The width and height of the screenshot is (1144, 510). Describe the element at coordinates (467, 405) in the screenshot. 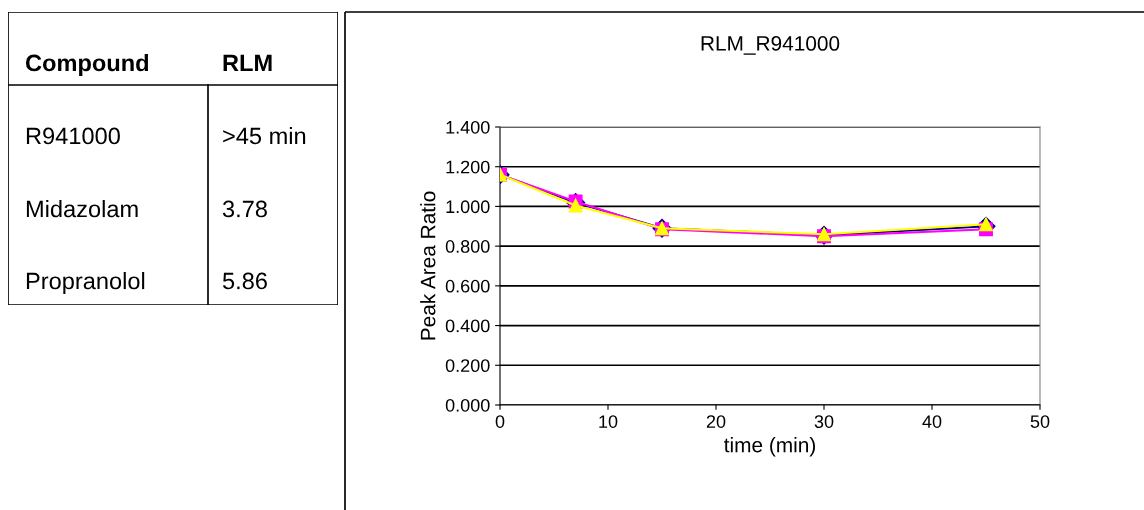

I see `y-tick-label: 0.000` at that location.